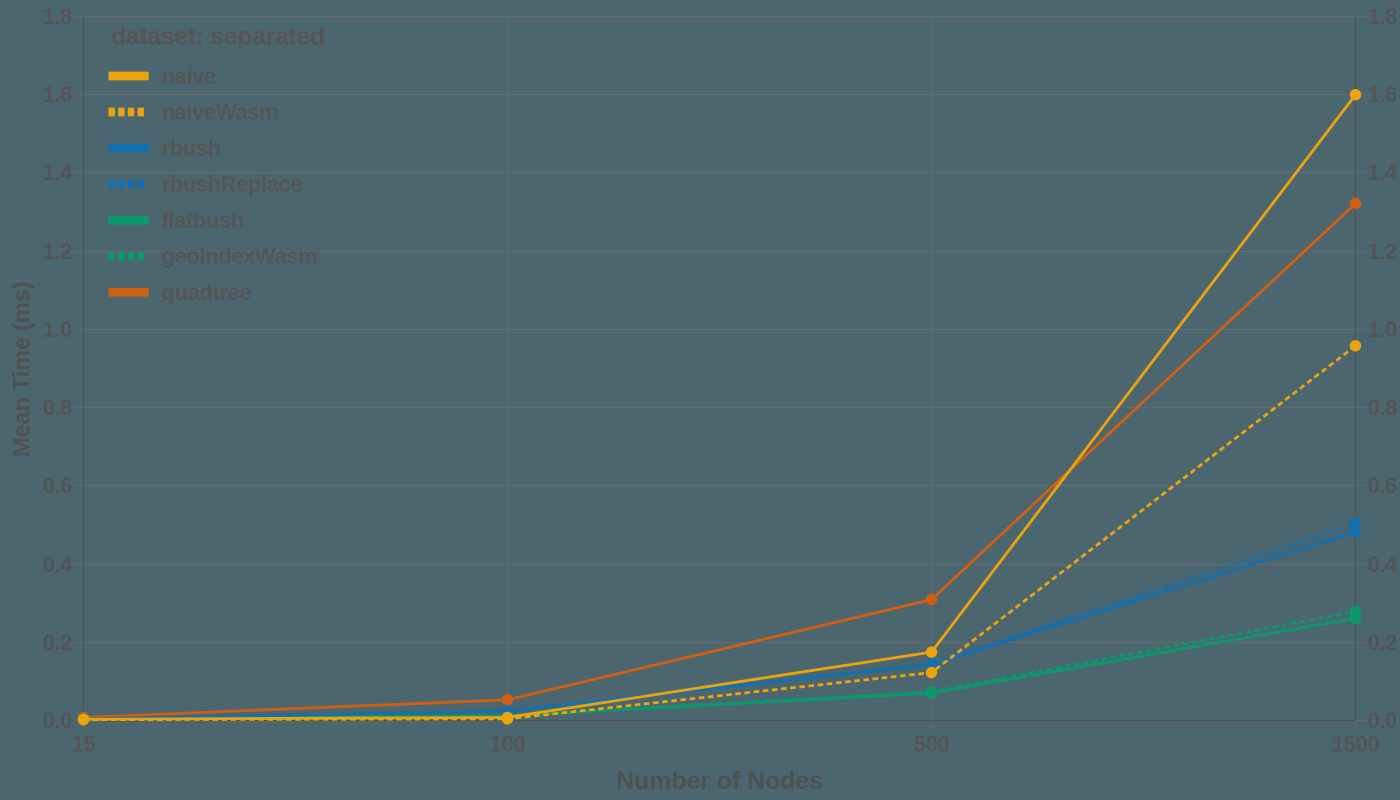 The width and height of the screenshot is (1400, 800). What do you see at coordinates (1356, 744) in the screenshot?
I see `svg-text: 1500` at bounding box center [1356, 744].